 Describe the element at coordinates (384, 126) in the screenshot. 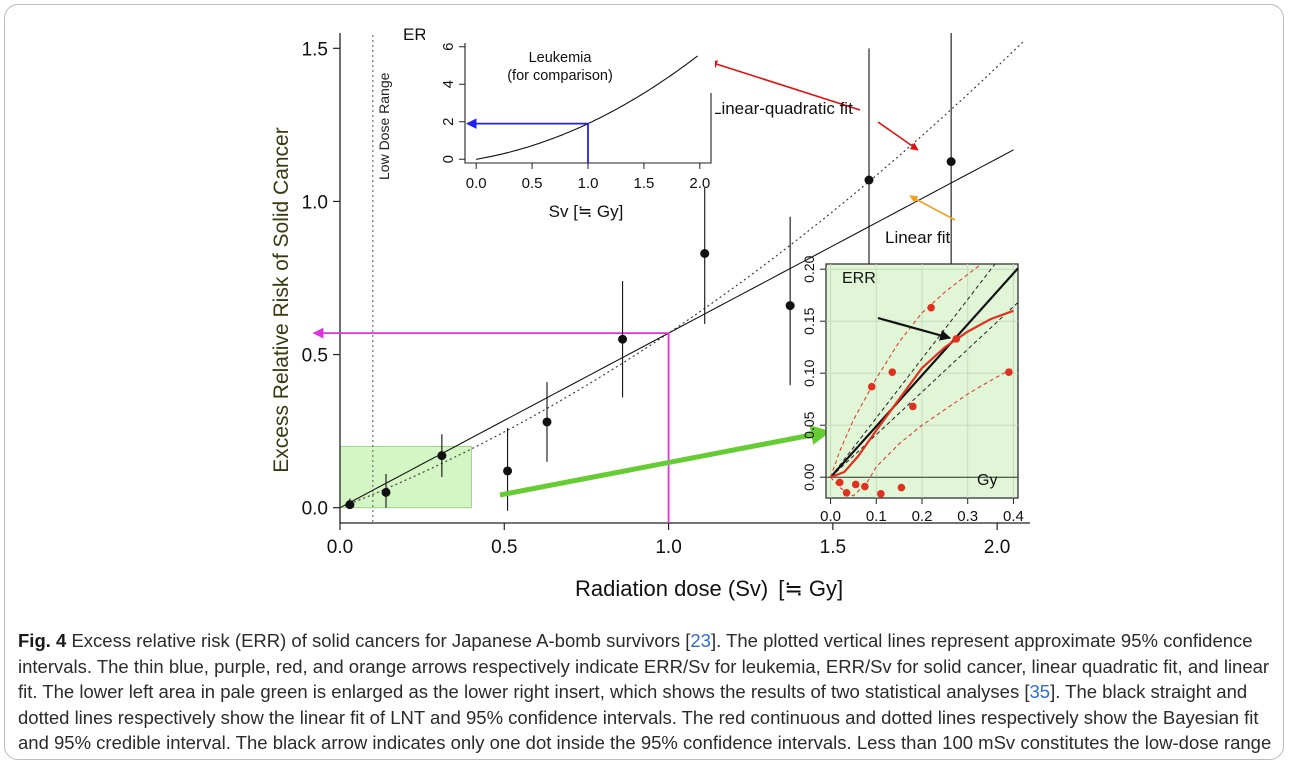

I see `low-dose-label: Low Dose Range` at that location.